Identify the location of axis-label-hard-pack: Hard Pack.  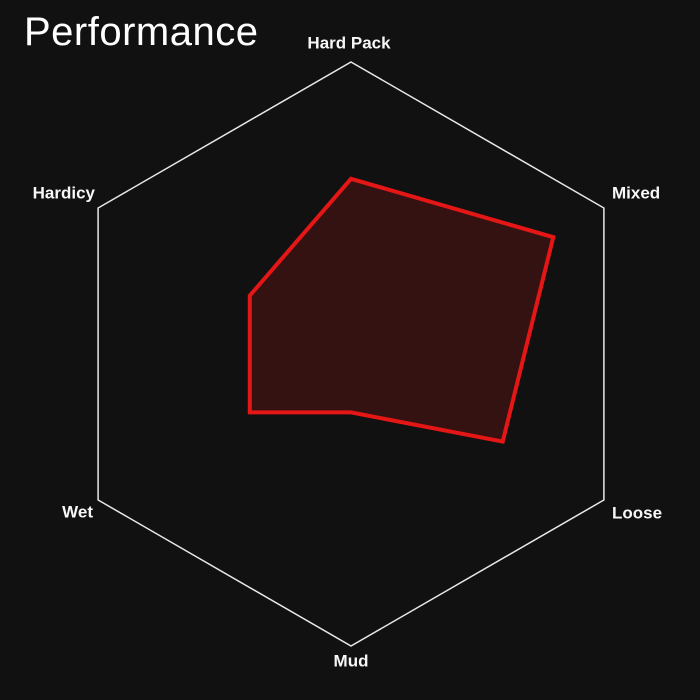
(349, 43).